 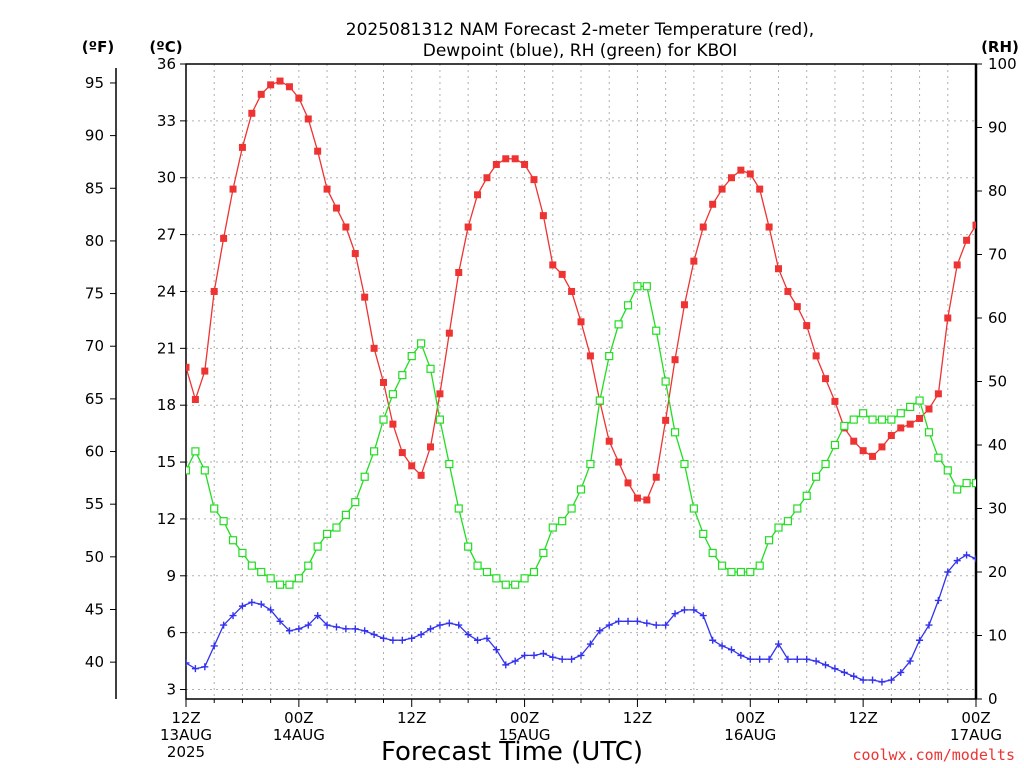 I want to click on series-line-dewpoint, so click(x=581, y=618).